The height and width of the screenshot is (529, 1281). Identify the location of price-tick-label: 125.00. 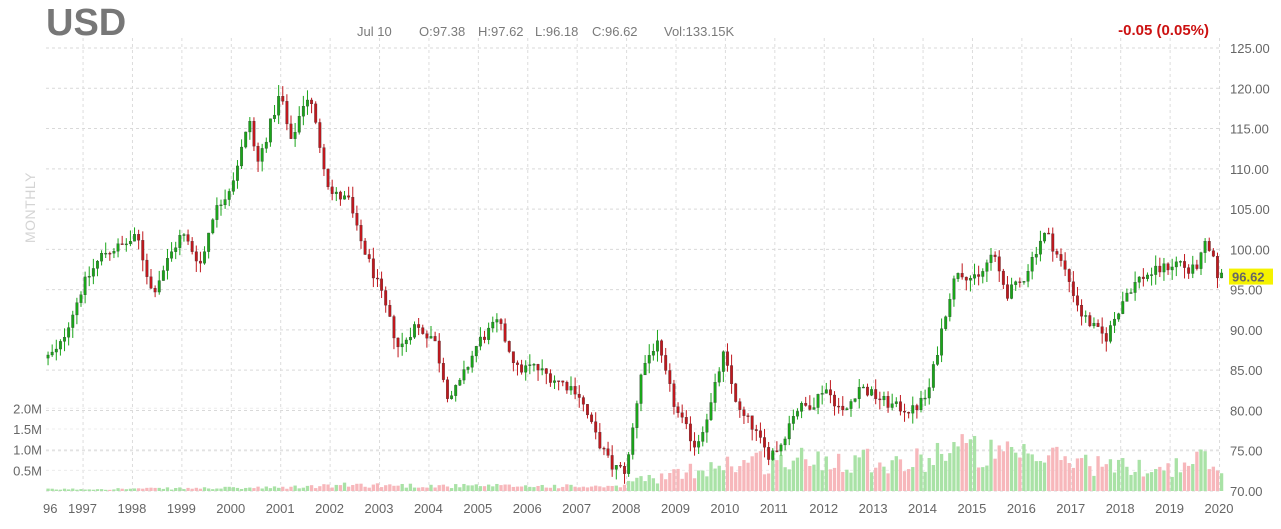
(1250, 48).